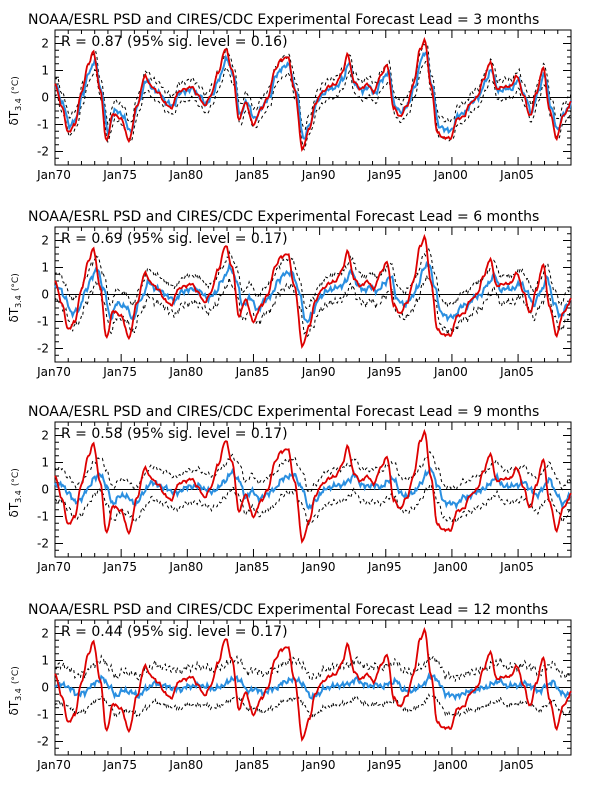  I want to click on forecast-spread-upper, so click(313, 668).